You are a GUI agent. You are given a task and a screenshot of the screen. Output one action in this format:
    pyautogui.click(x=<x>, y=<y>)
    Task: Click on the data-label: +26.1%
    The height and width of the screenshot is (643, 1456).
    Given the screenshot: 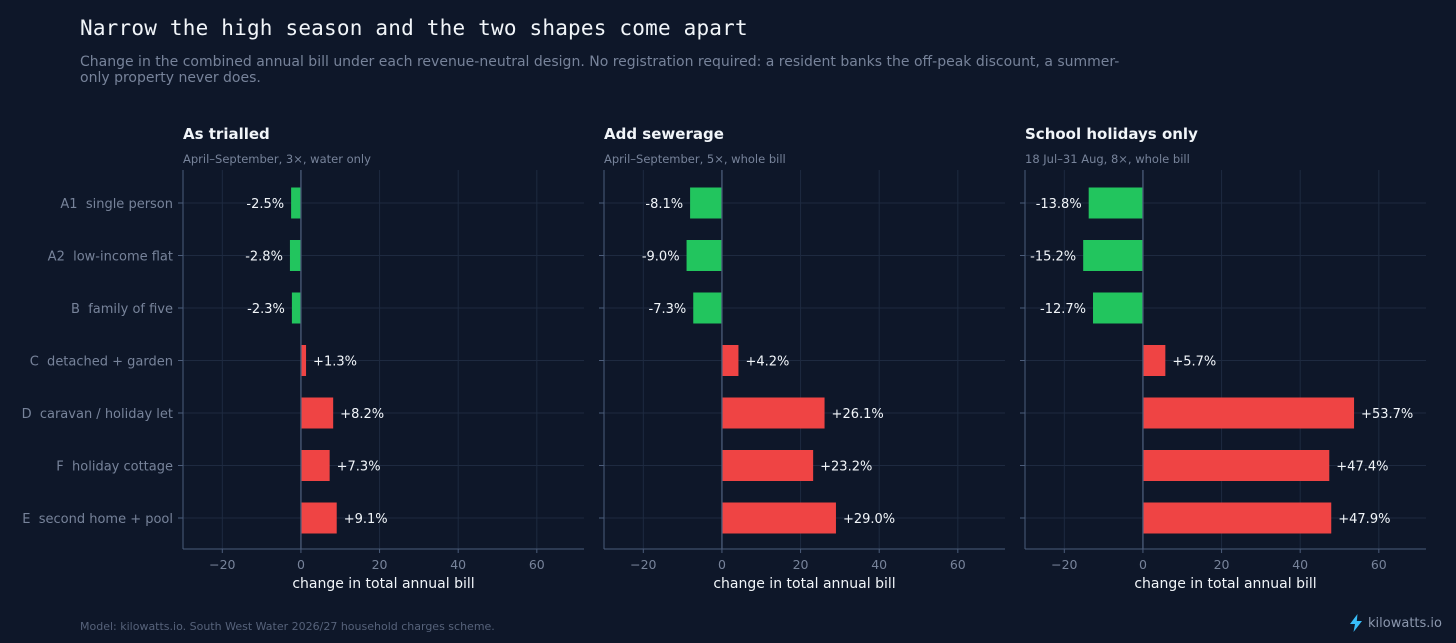 What is the action you would take?
    pyautogui.click(x=858, y=414)
    